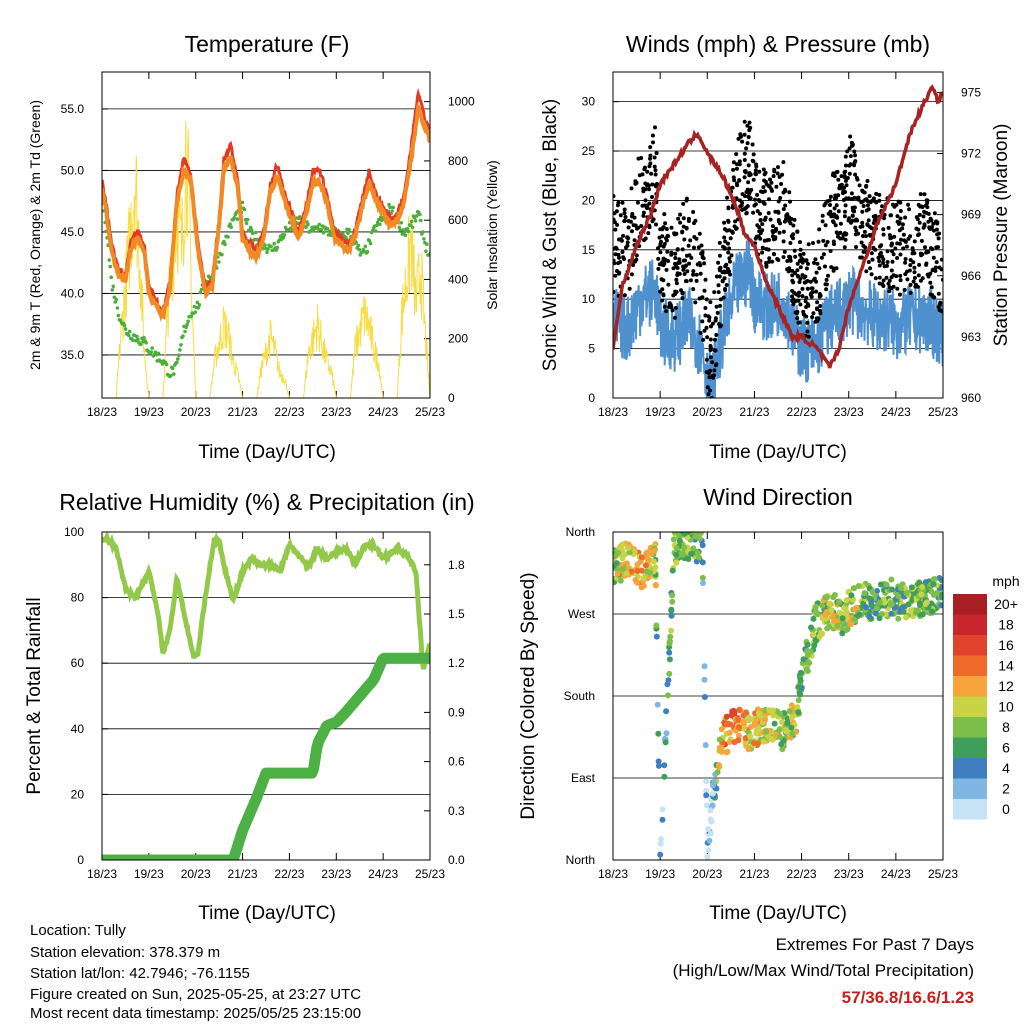  What do you see at coordinates (1001, 235) in the screenshot?
I see `y-axis-label-right: Station Pressure (Maroon)` at bounding box center [1001, 235].